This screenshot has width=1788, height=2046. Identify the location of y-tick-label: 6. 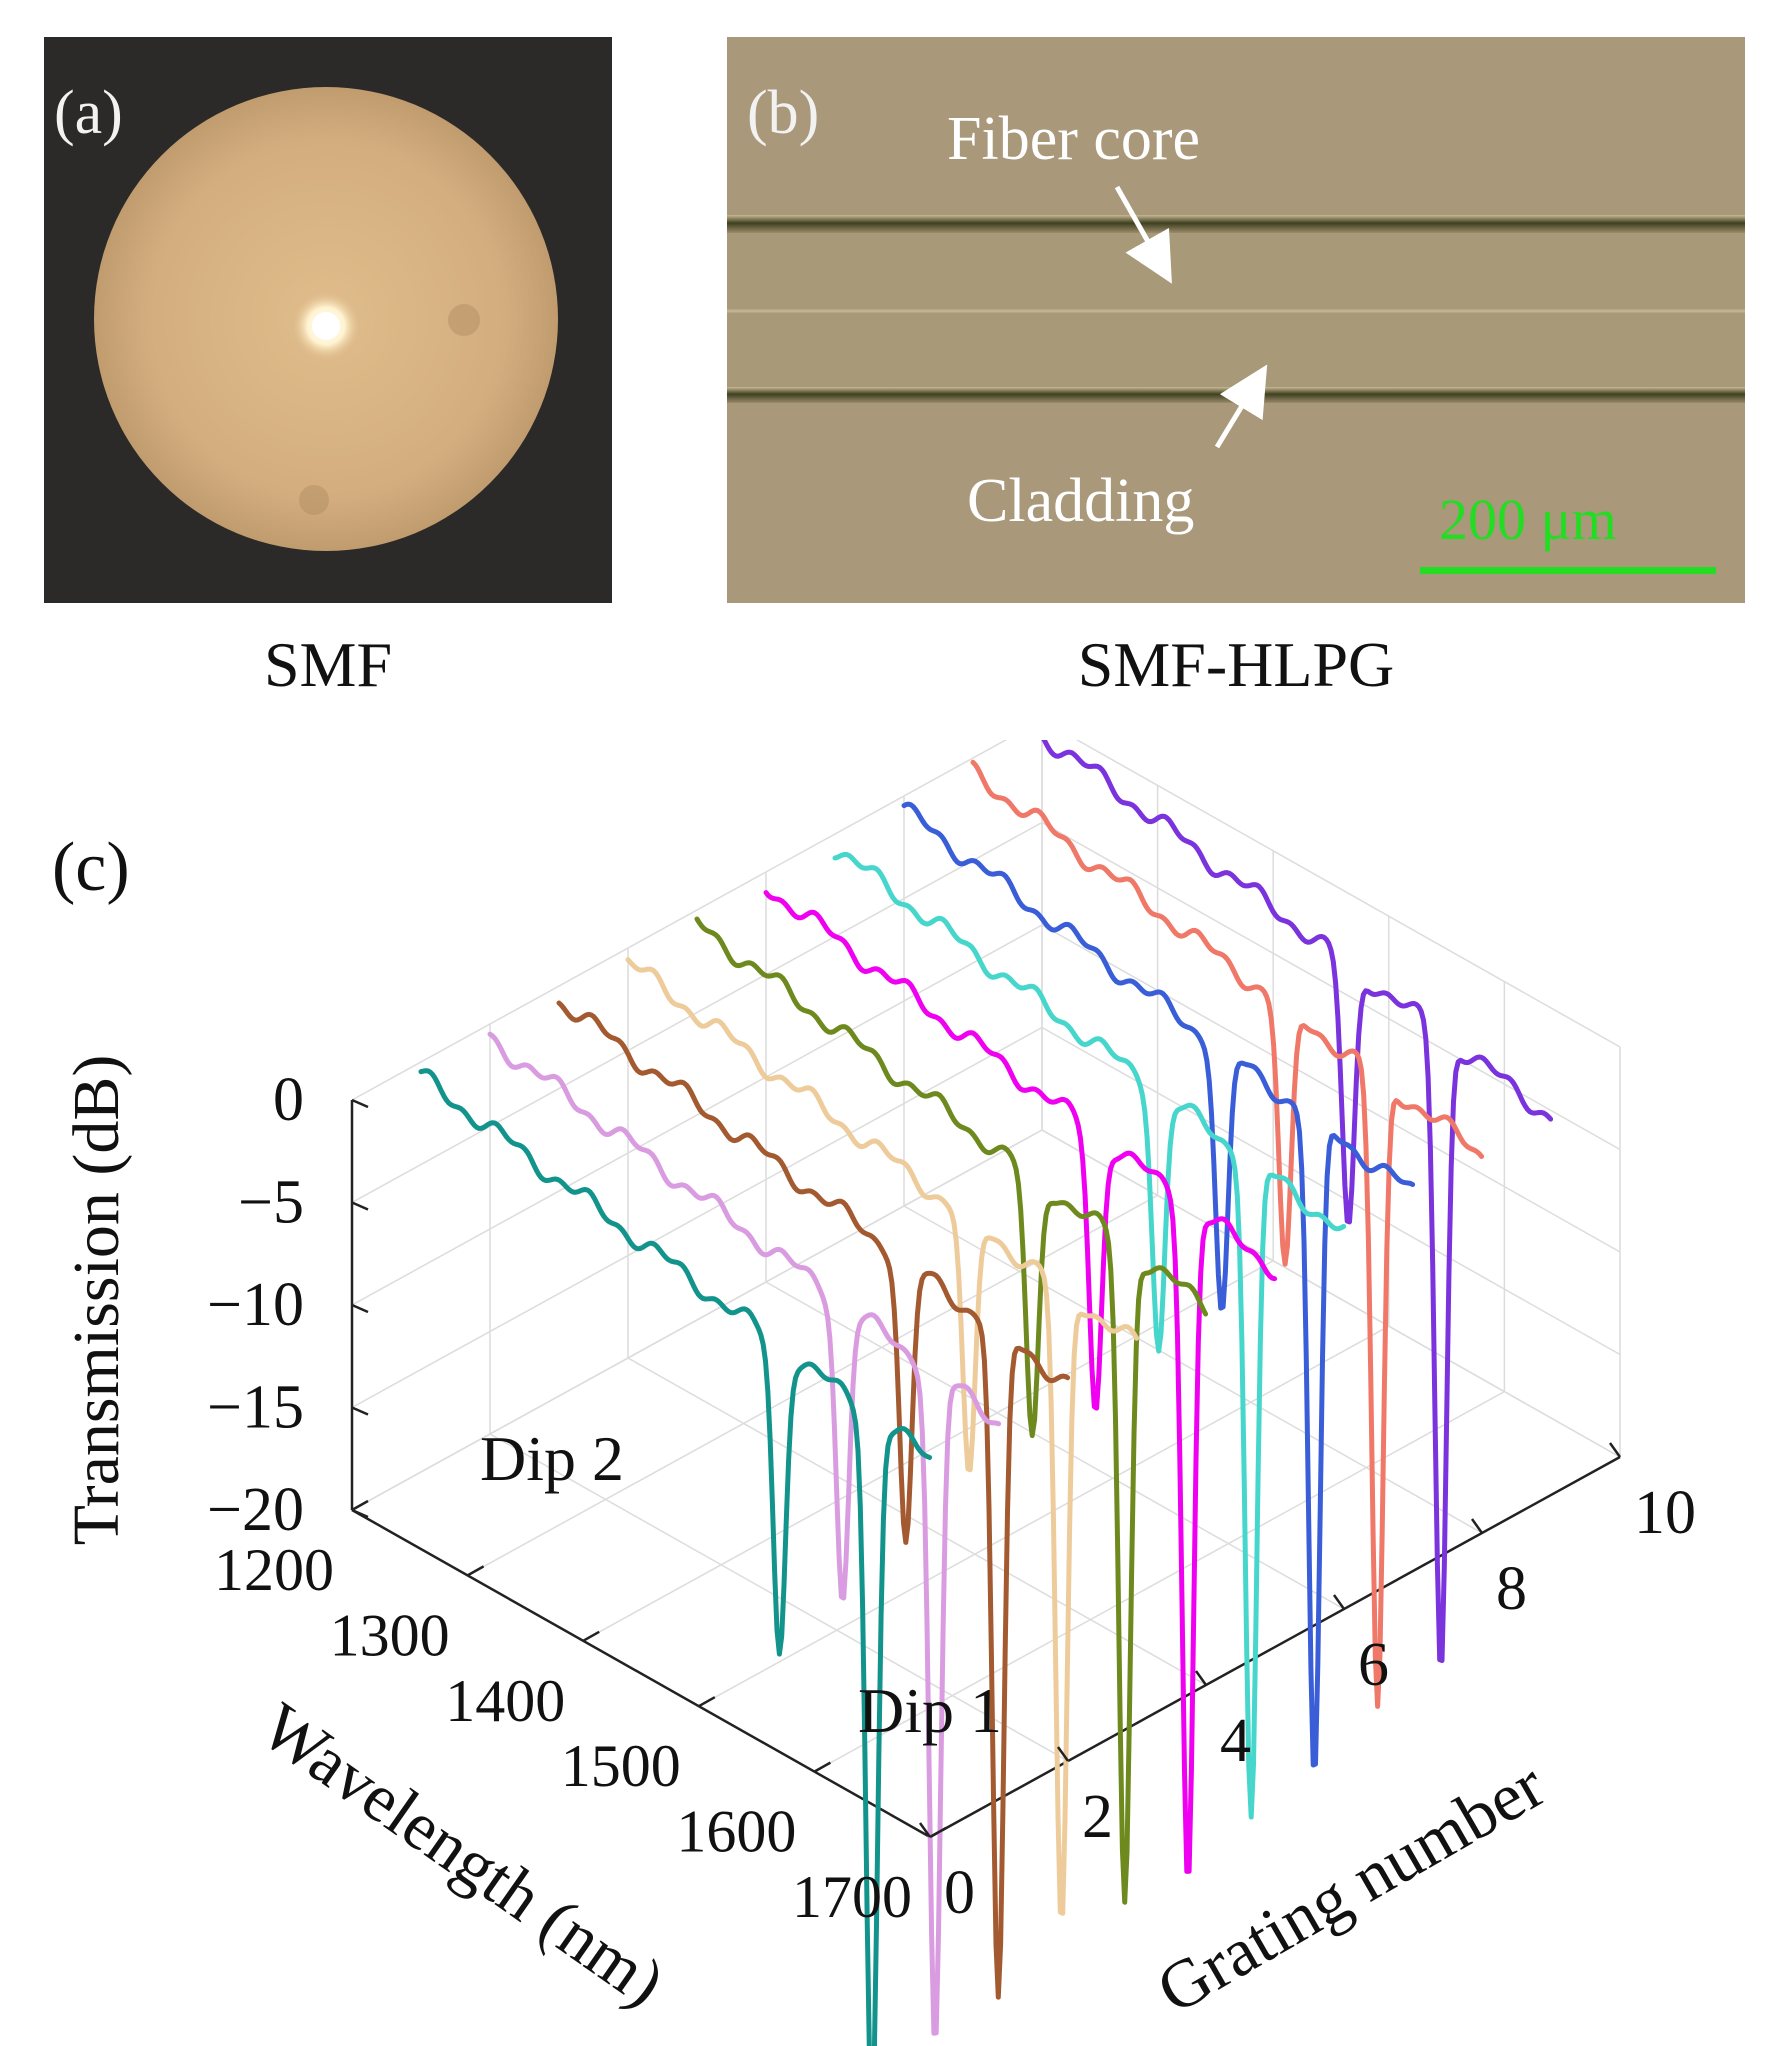
(1373, 1665).